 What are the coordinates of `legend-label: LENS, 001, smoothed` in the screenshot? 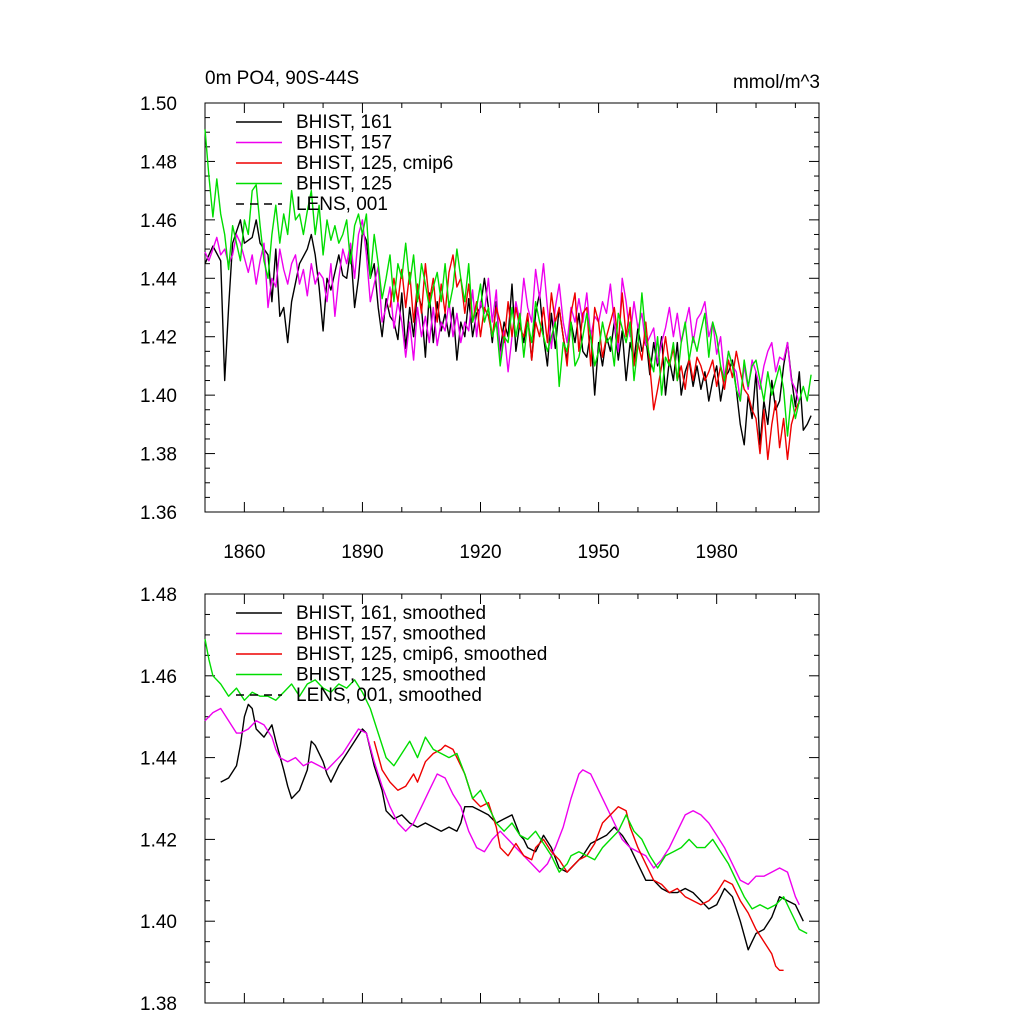 It's located at (389, 695).